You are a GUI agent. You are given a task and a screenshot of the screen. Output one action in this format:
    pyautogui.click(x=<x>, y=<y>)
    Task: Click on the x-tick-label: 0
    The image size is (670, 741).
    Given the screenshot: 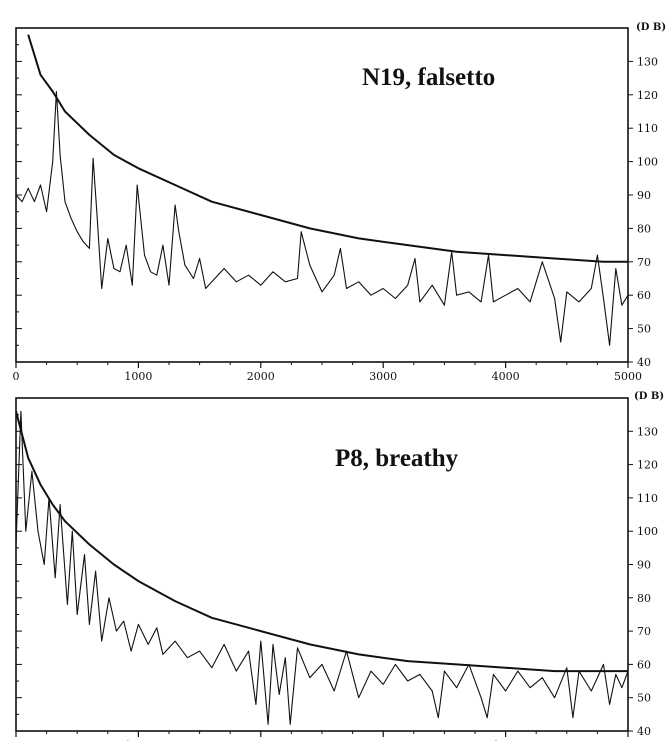 What is the action you would take?
    pyautogui.click(x=16, y=376)
    